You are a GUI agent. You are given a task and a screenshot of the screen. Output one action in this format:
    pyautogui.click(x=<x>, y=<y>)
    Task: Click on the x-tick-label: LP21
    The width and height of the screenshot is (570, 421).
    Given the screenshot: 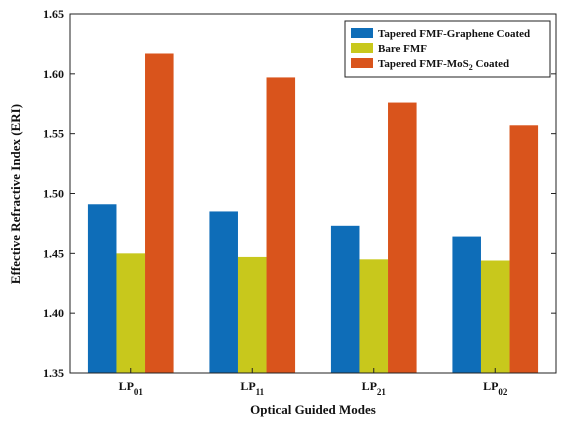 What is the action you would take?
    pyautogui.click(x=374, y=388)
    